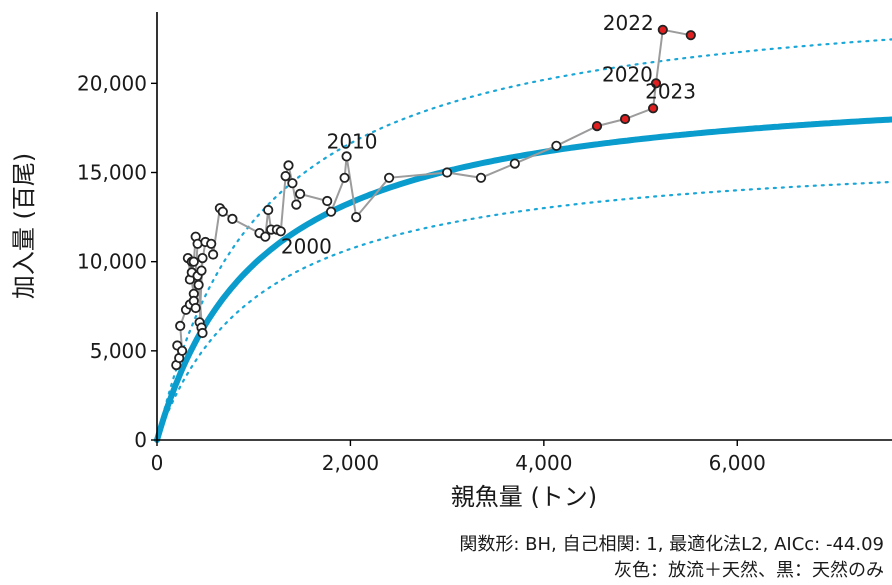 This screenshot has height=585, width=892. Describe the element at coordinates (737, 463) in the screenshot. I see `x-tick-label: 6,000` at that location.